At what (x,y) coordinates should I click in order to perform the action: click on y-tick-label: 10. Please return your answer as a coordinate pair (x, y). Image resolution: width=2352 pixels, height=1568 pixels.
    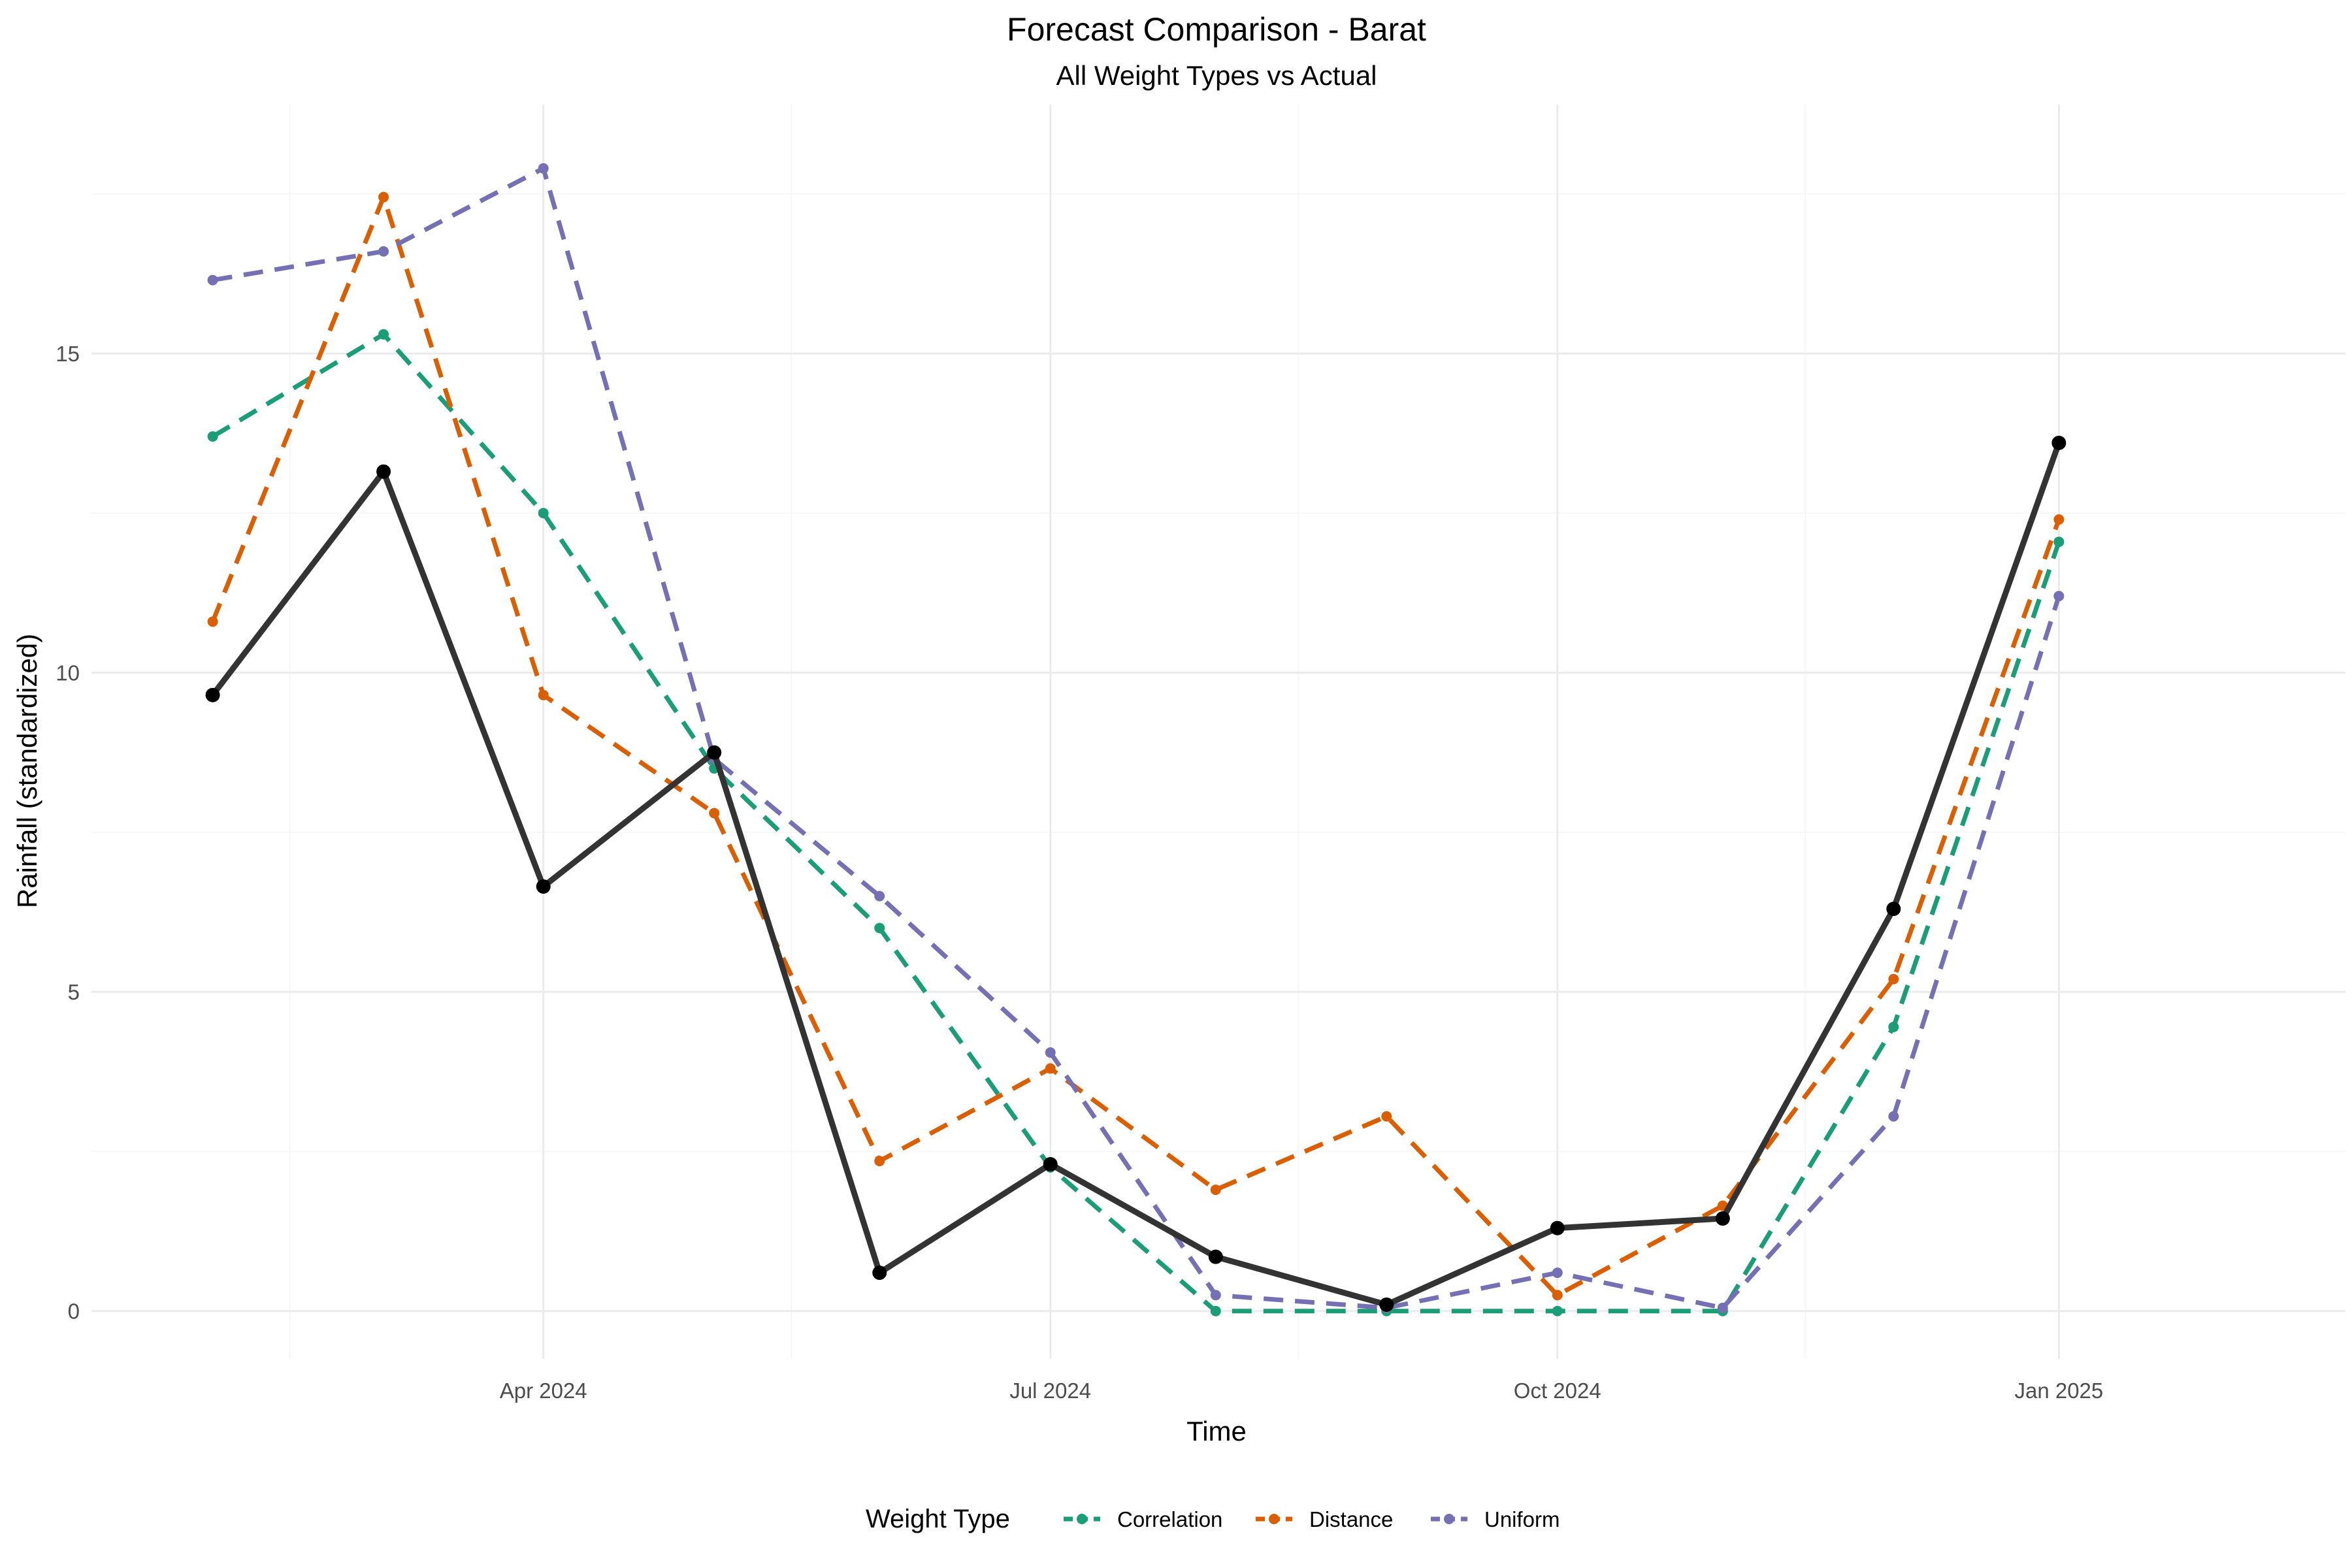
    Looking at the image, I should click on (68, 673).